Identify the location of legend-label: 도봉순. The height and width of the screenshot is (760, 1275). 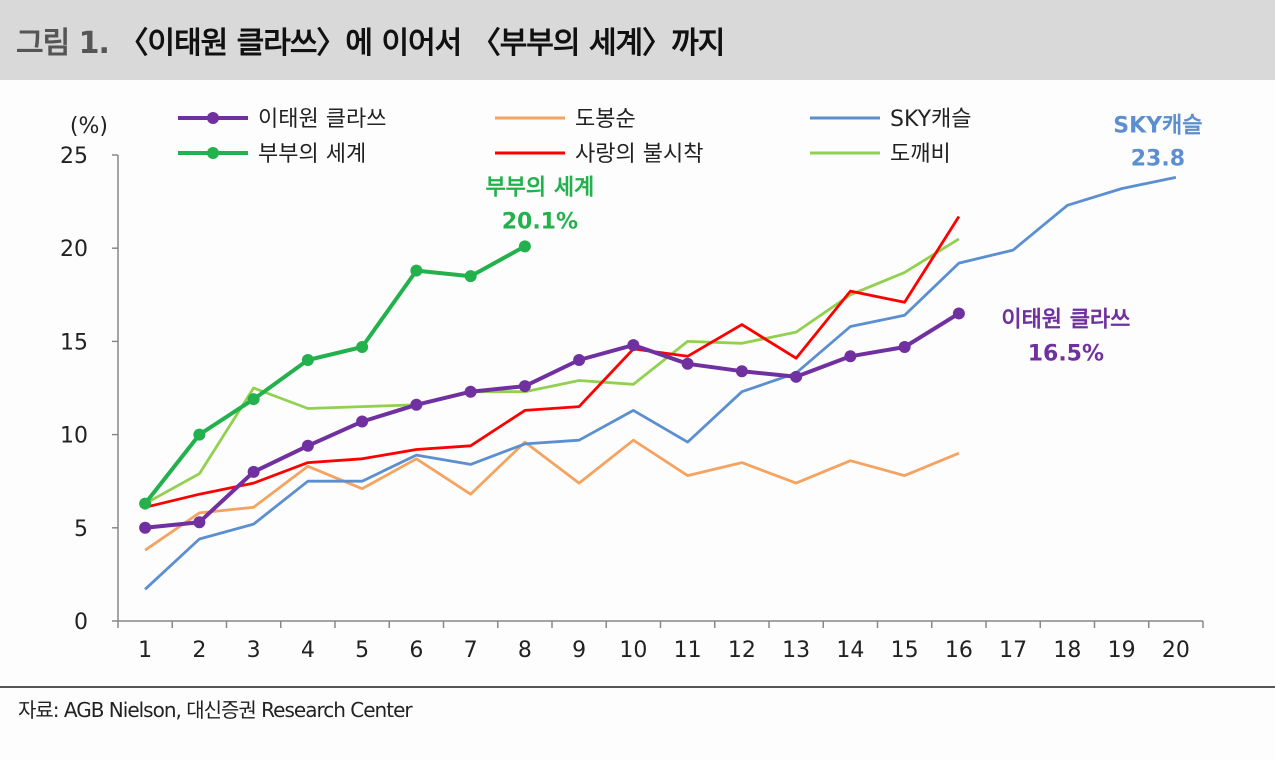
(605, 119).